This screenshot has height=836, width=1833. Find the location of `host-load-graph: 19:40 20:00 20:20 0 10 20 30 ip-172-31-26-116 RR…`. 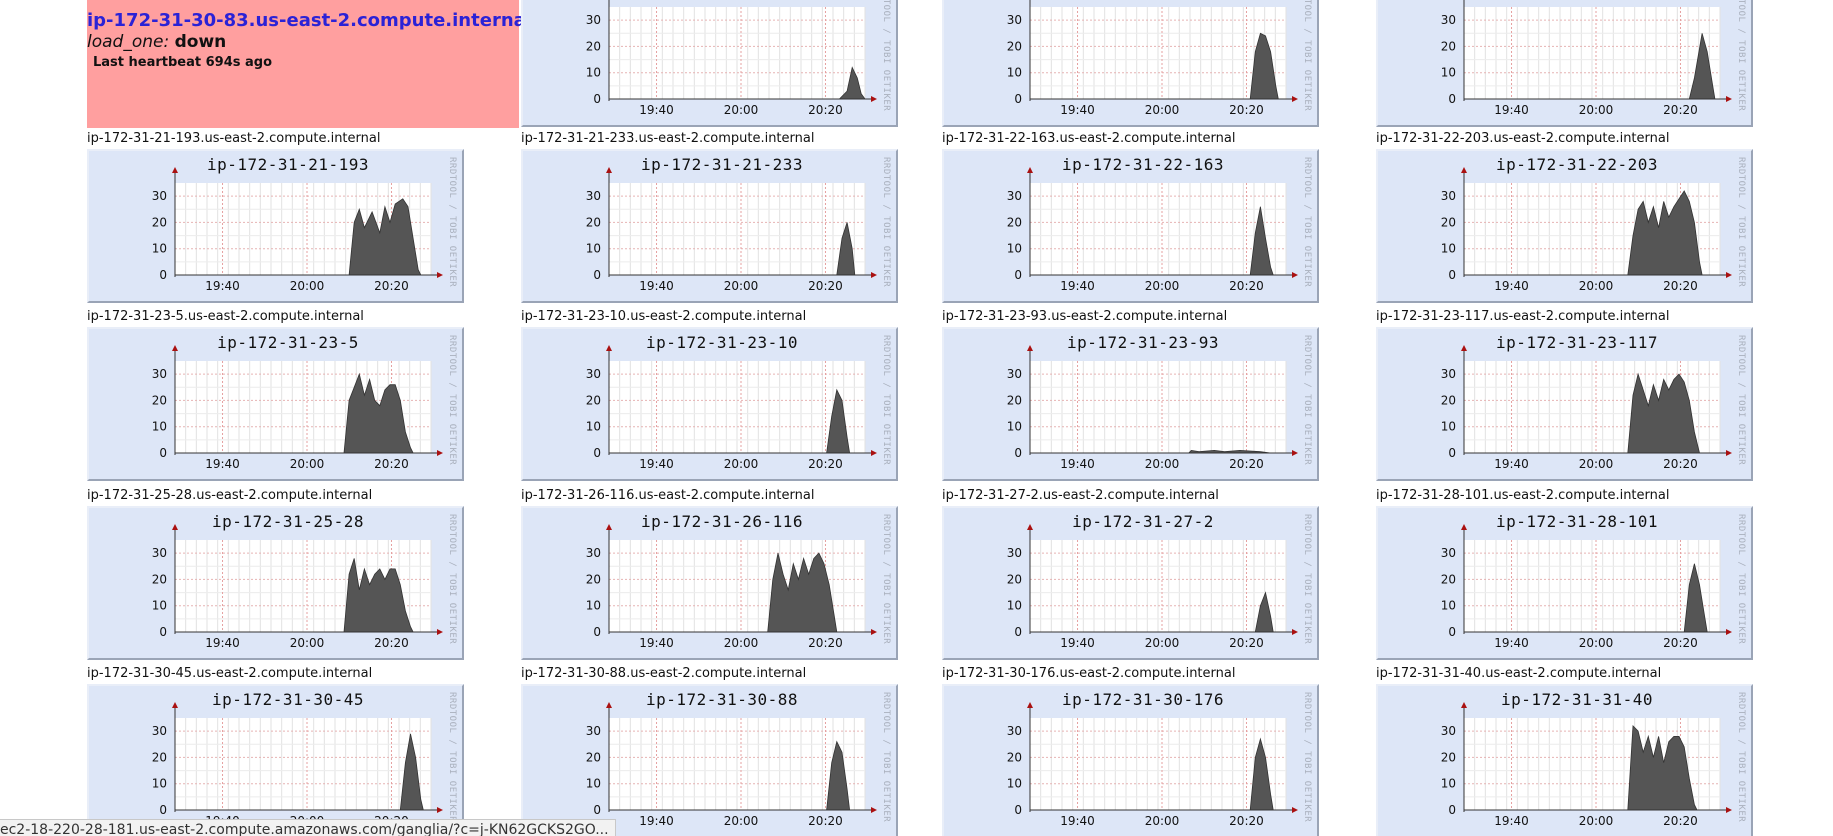

host-load-graph: 19:40 20:00 20:20 0 10 20 30 ip-172-31-26-116 RR… is located at coordinates (709, 583).